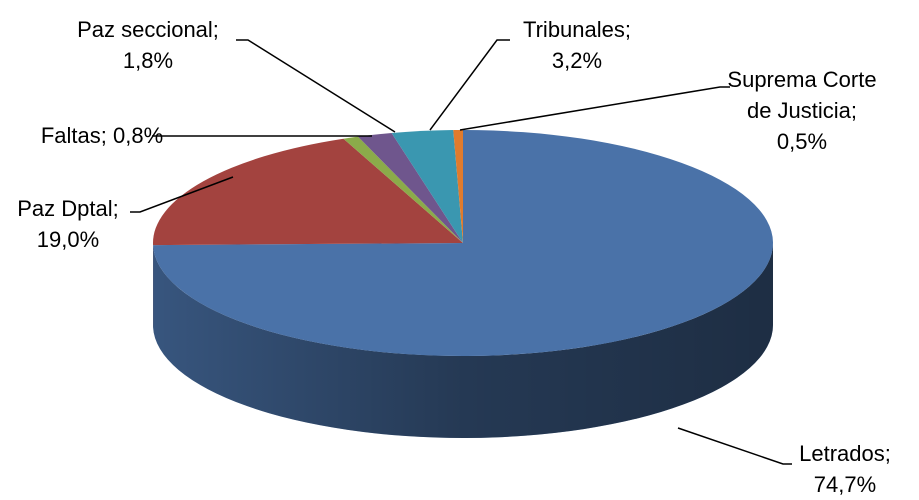 Image resolution: width=919 pixels, height=500 pixels. Describe the element at coordinates (73, 135) in the screenshot. I see `category-label: Faltas;` at that location.